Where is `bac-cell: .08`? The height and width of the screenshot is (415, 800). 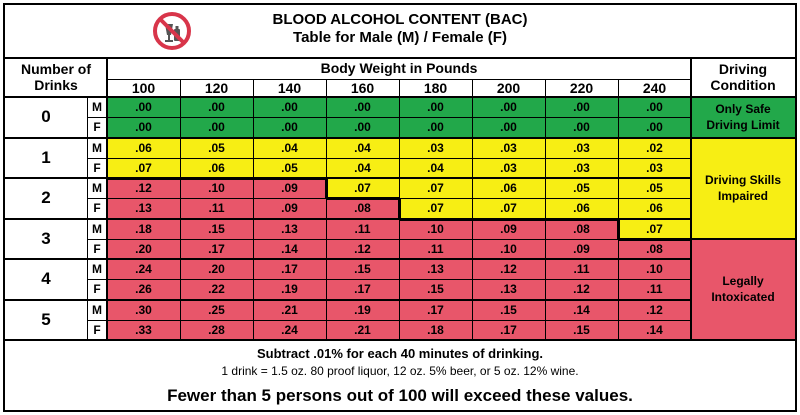
bac-cell: .08 is located at coordinates (362, 208).